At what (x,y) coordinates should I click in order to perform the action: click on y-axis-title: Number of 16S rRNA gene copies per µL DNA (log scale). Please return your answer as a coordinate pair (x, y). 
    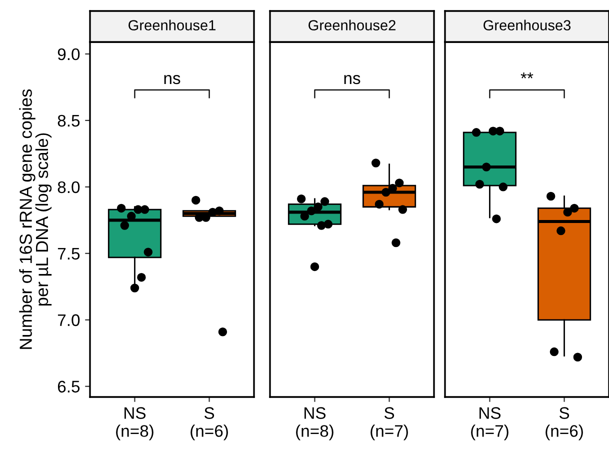
    Looking at the image, I should click on (35, 219).